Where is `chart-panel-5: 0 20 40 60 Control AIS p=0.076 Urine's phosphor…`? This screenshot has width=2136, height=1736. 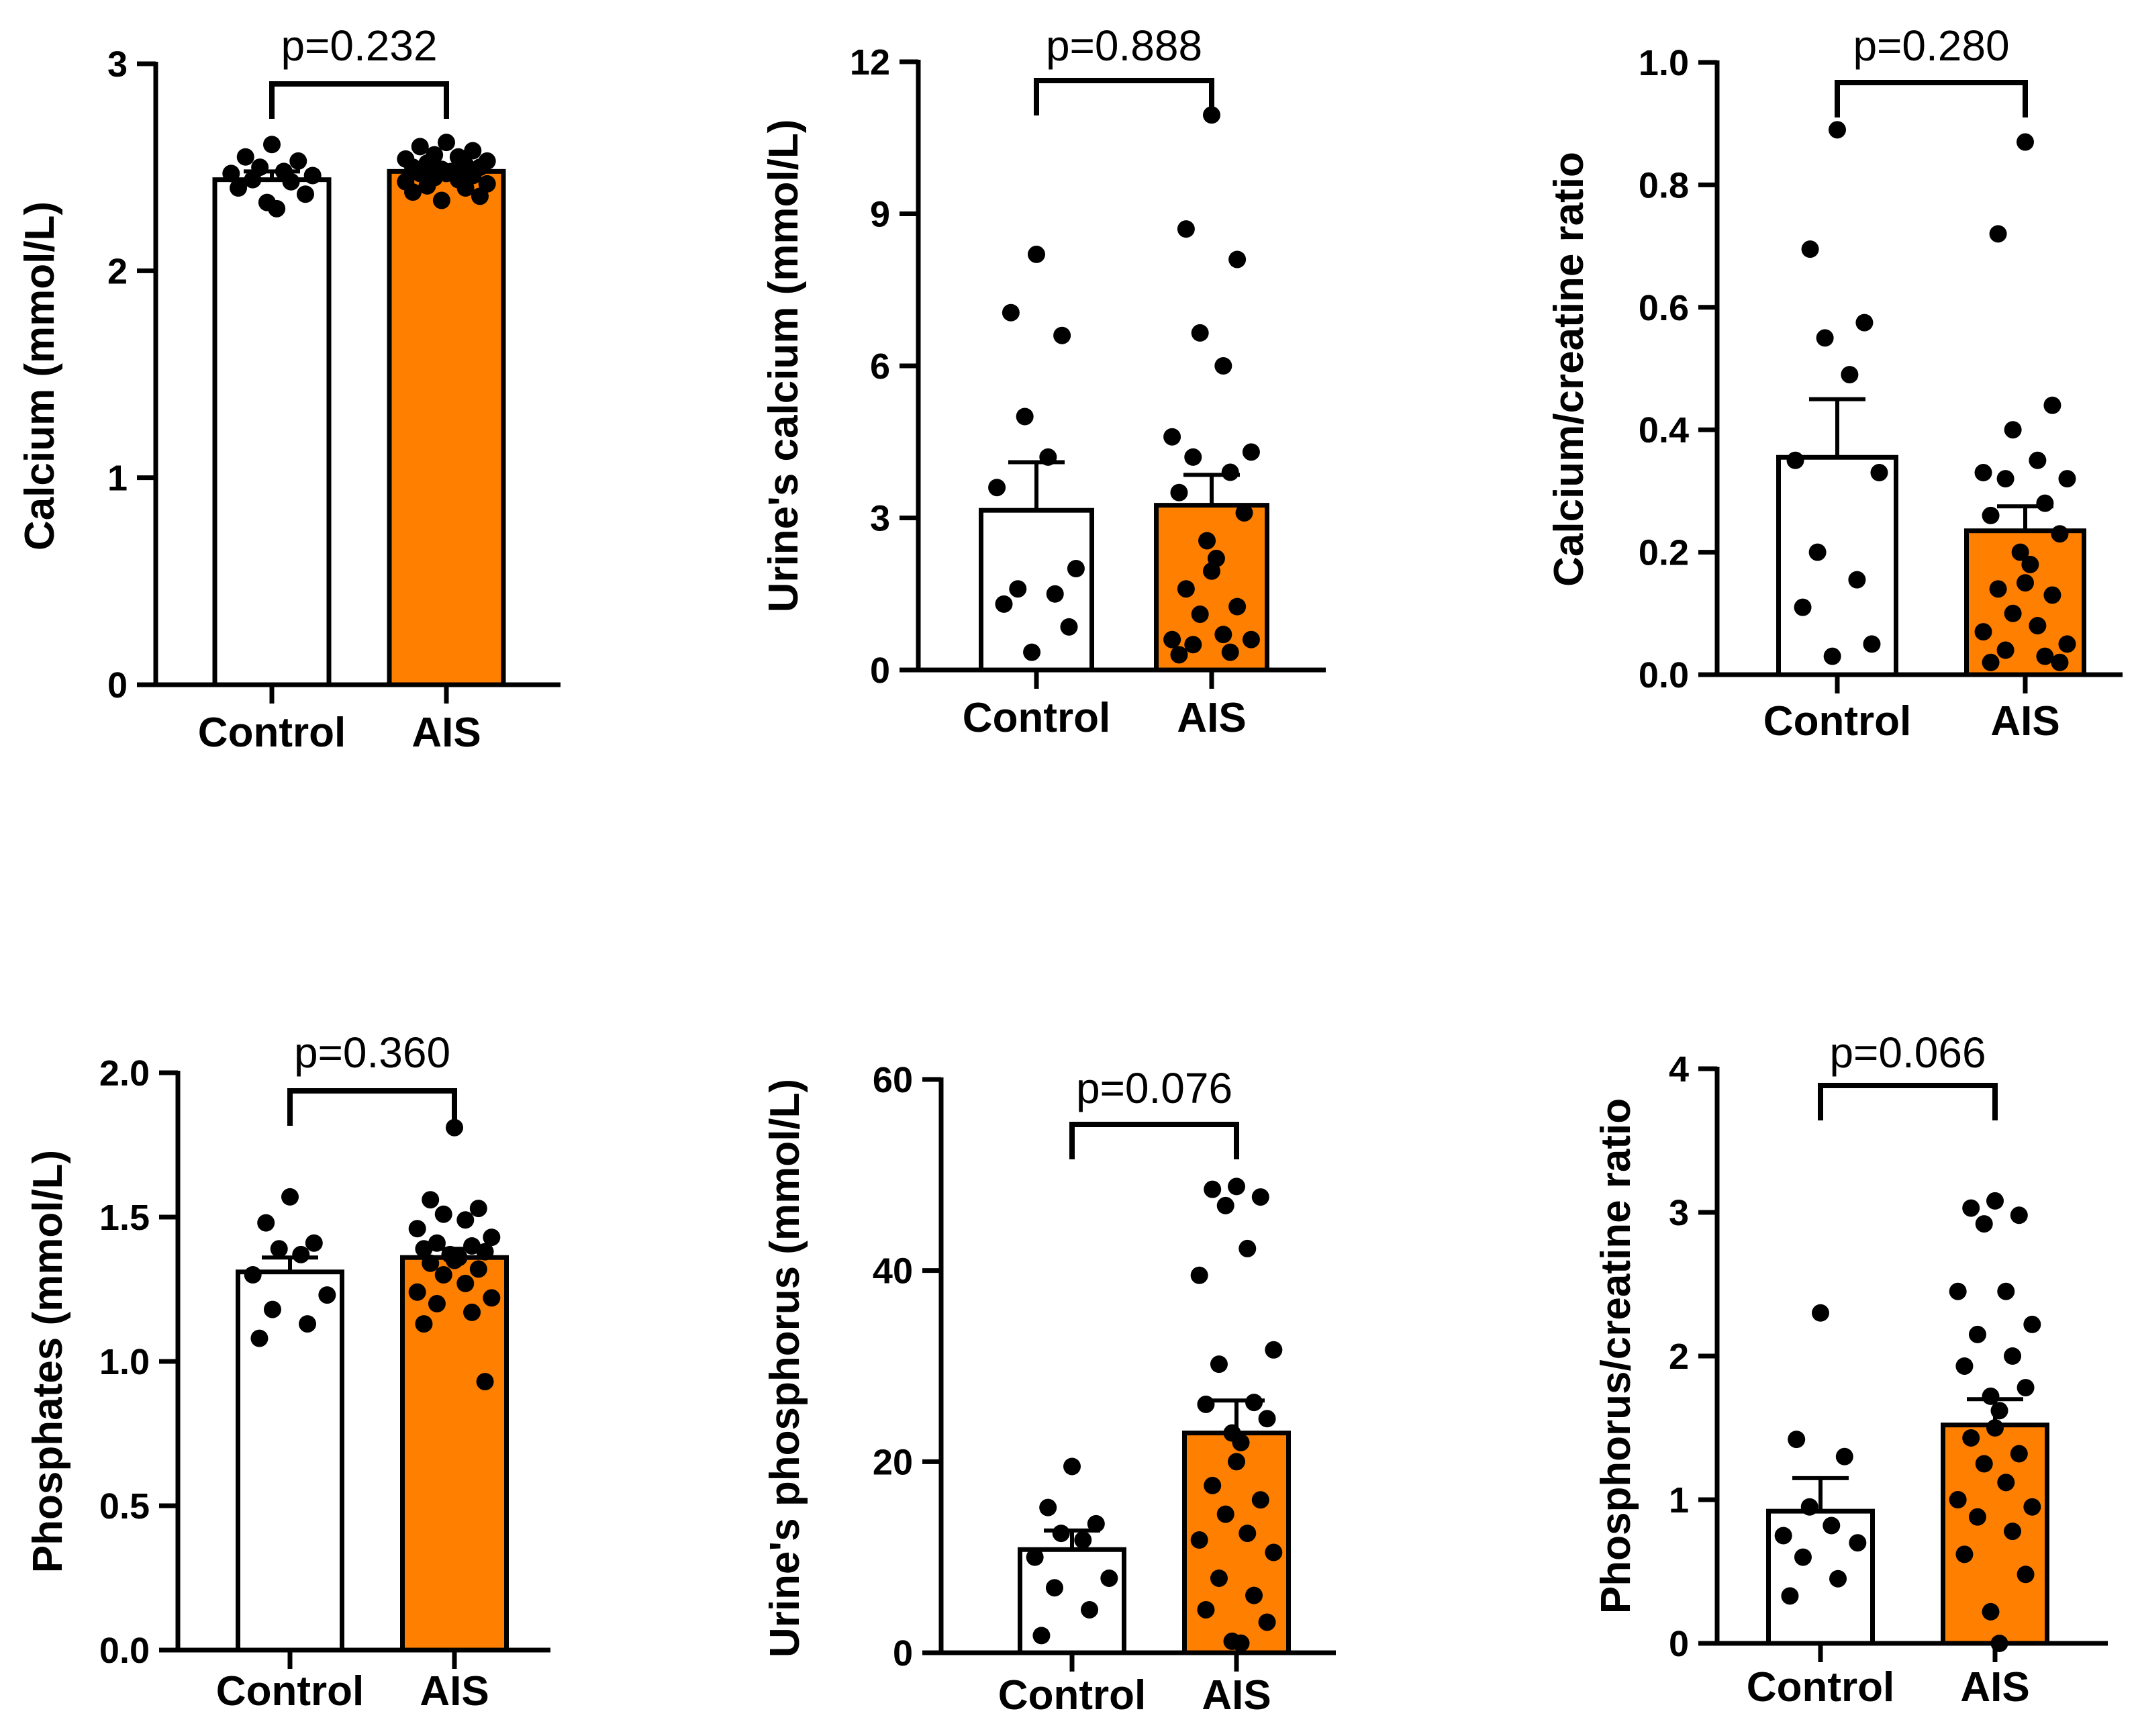
chart-panel-5: 0 20 40 60 Control AIS p=0.076 Urine's phosphor… is located at coordinates (1049, 1389).